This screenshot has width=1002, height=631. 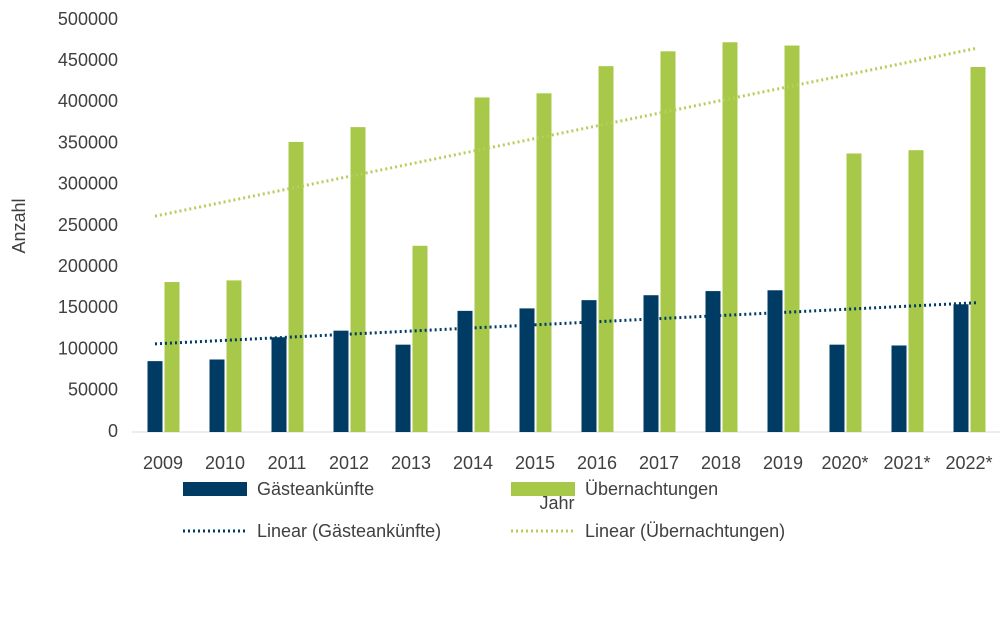 What do you see at coordinates (411, 463) in the screenshot?
I see `x-tick-label: 2013` at bounding box center [411, 463].